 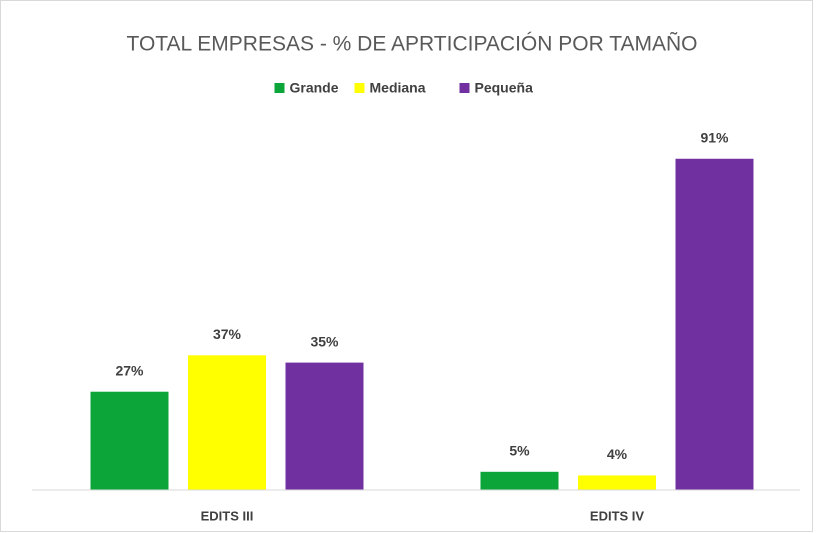 What do you see at coordinates (519, 451) in the screenshot?
I see `data-label: 5%` at bounding box center [519, 451].